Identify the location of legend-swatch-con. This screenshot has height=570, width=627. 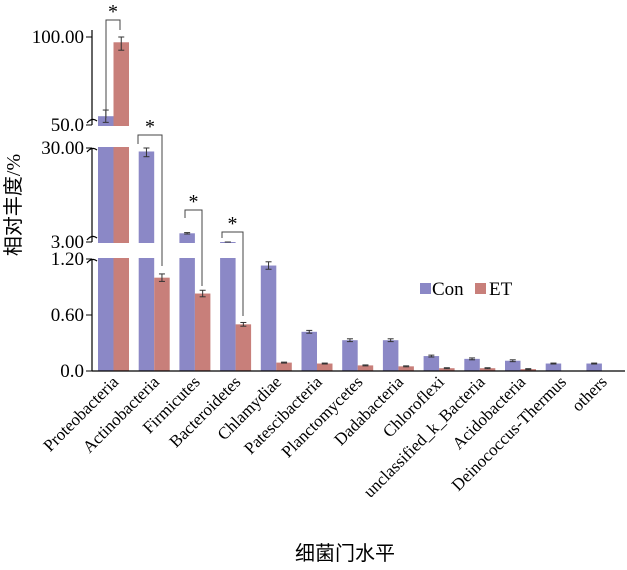
(425, 288).